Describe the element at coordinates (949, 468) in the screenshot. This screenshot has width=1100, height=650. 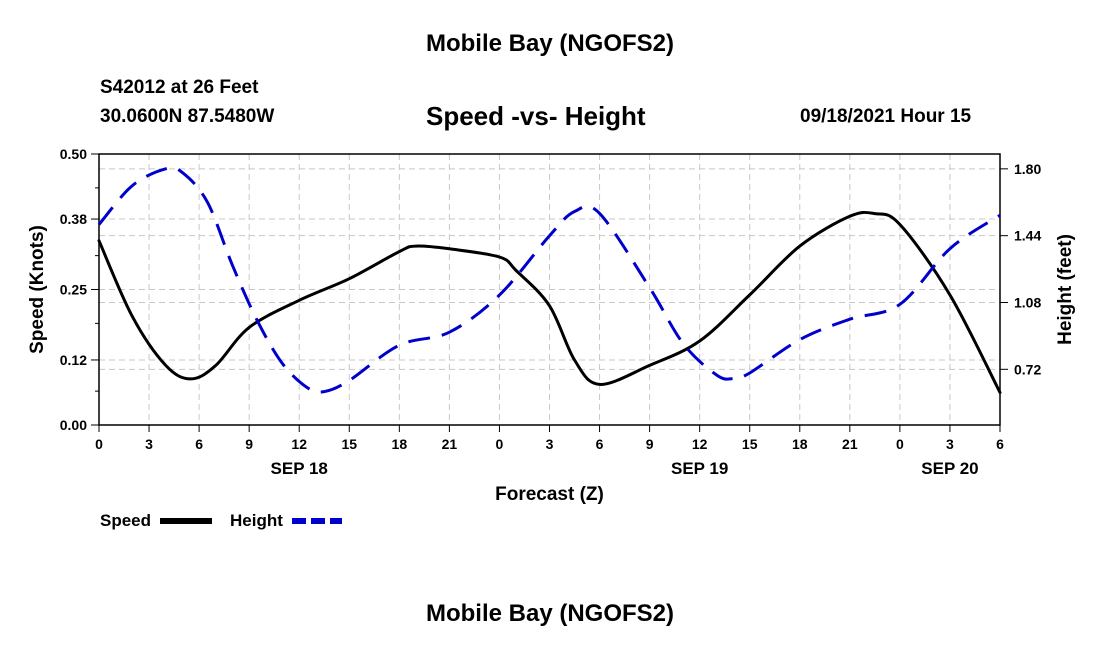
I see `x-date-label: SEP 20` at that location.